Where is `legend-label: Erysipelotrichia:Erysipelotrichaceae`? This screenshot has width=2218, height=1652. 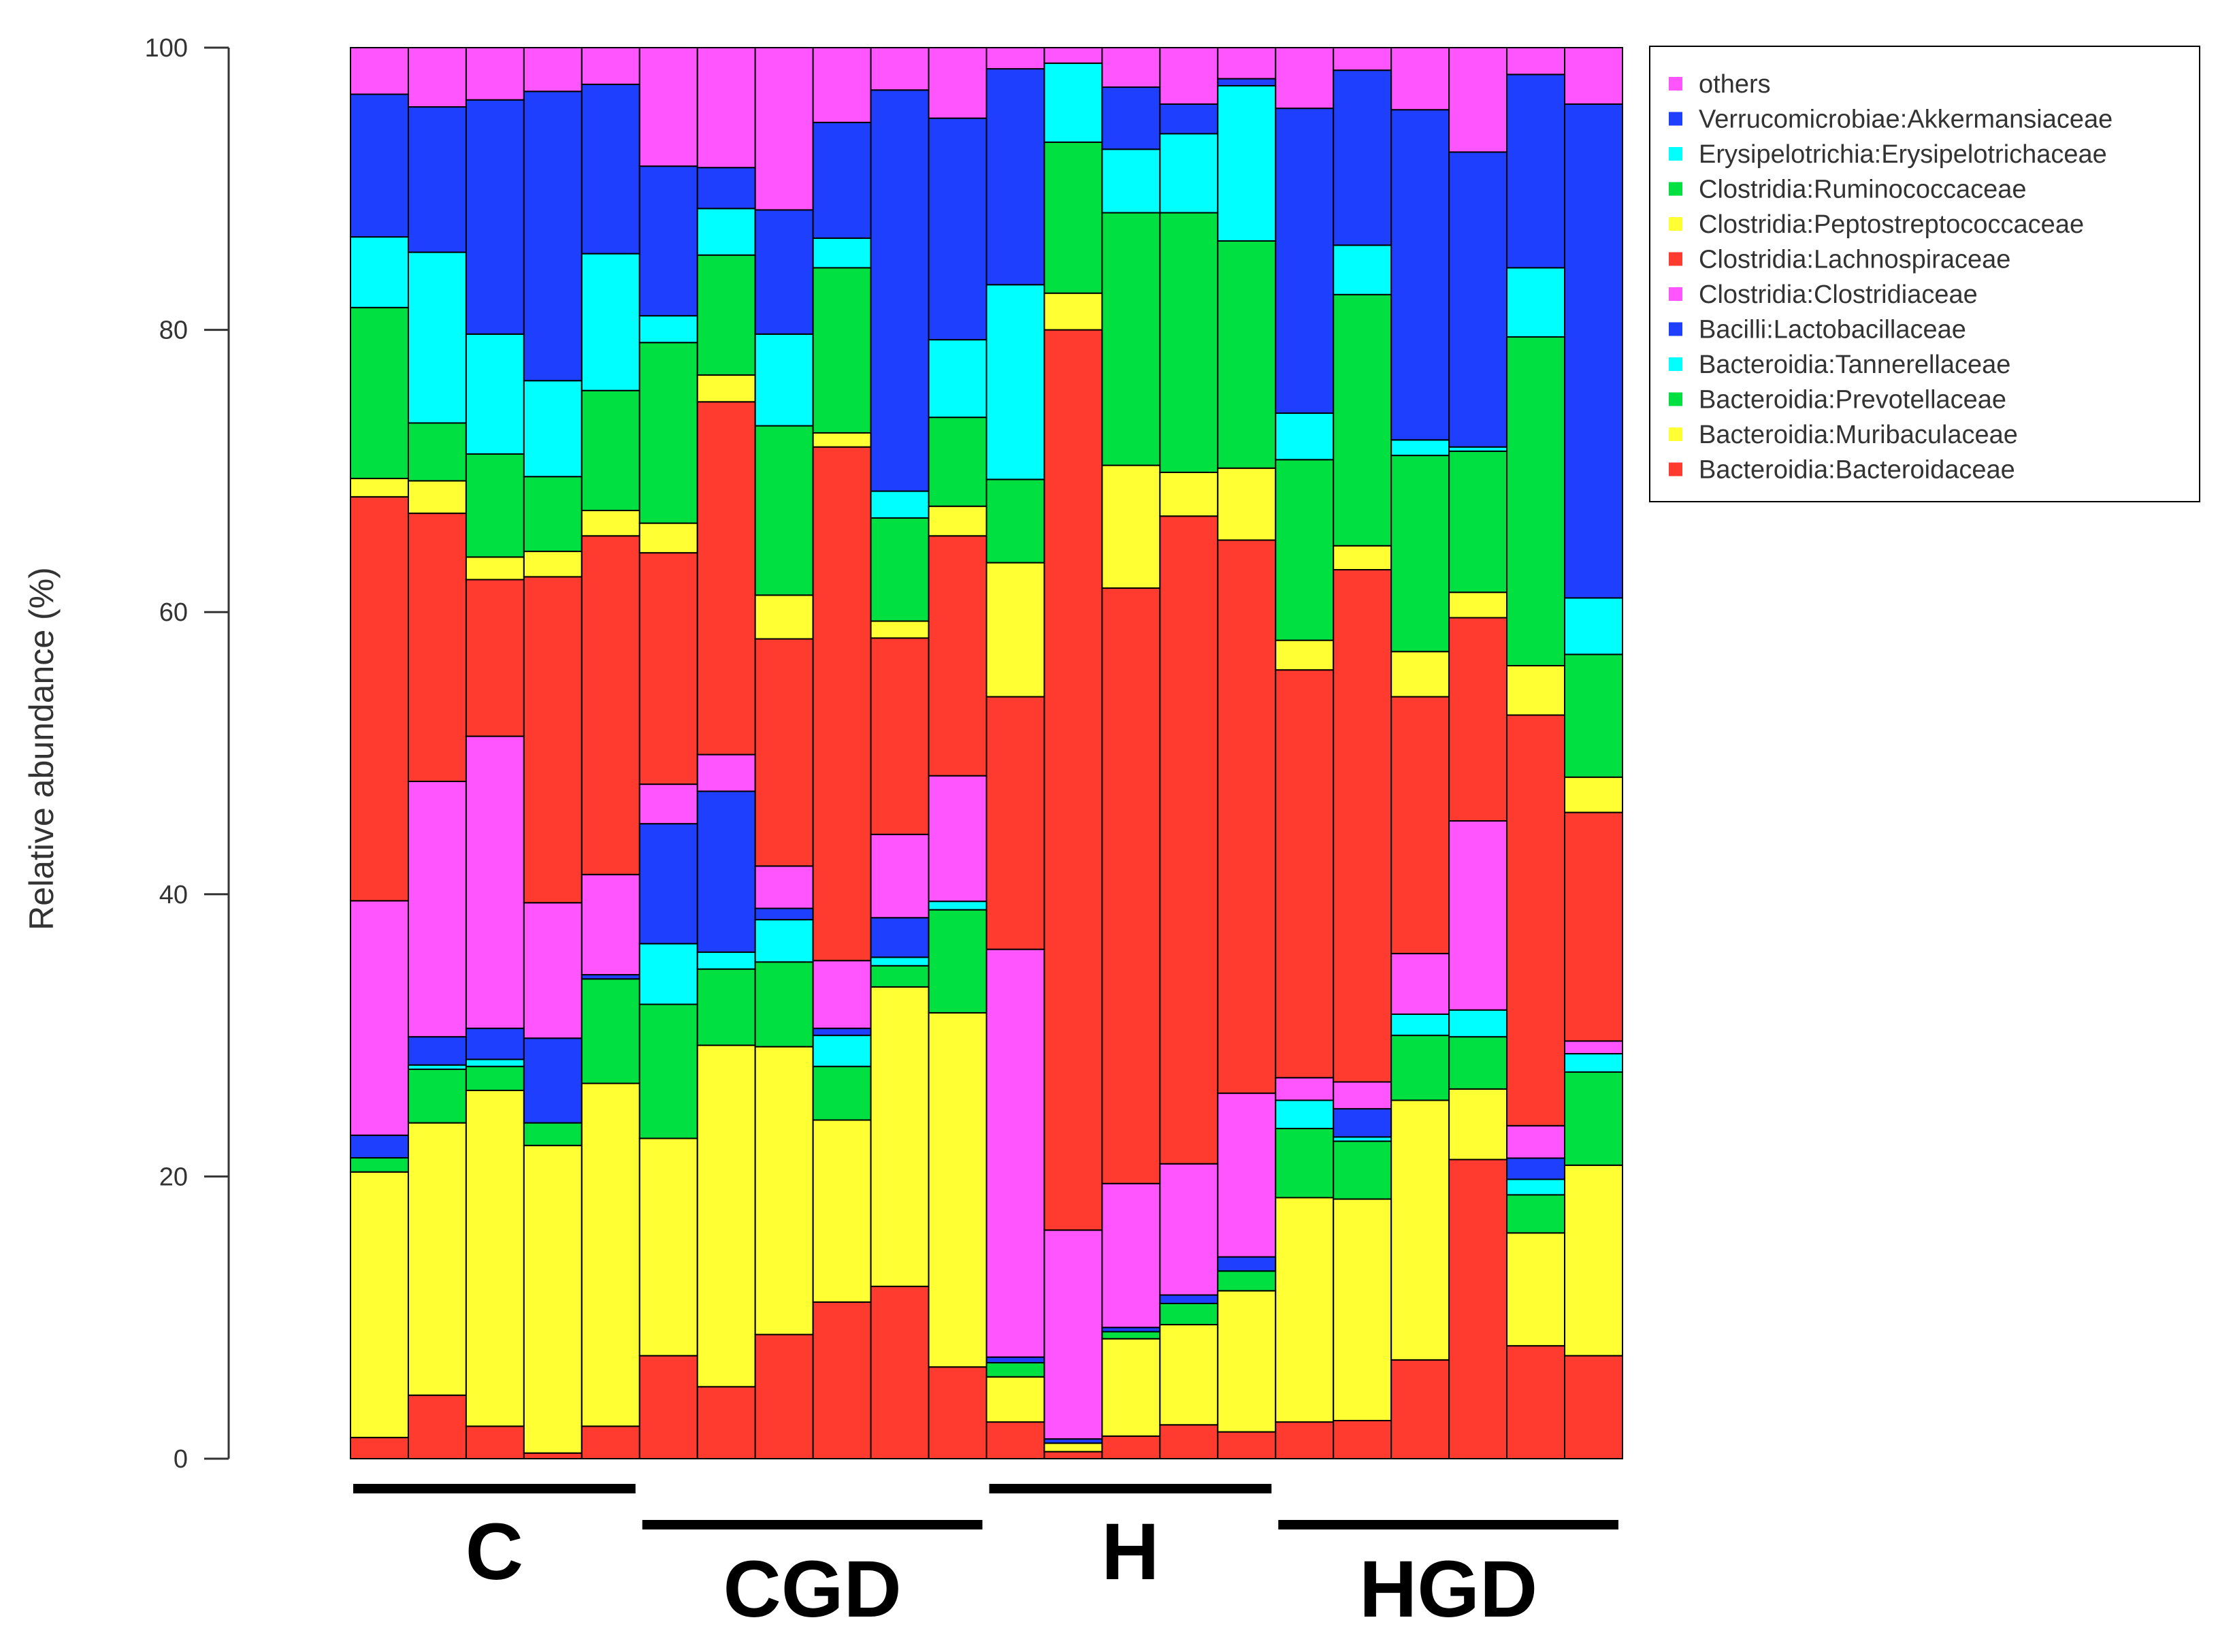 legend-label: Erysipelotrichia:Erysipelotrichaceae is located at coordinates (1903, 154).